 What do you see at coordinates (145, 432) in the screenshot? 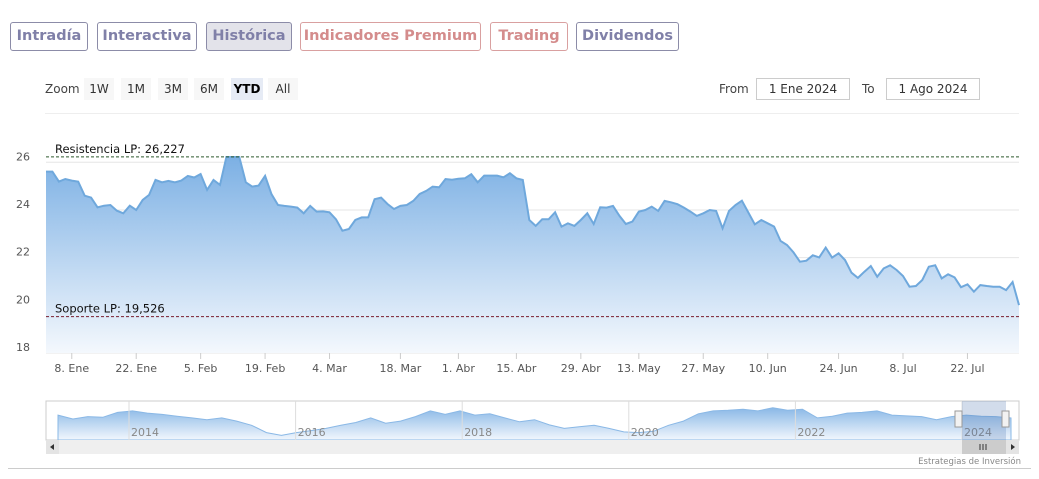
I see `navigator-year-label: 2014` at bounding box center [145, 432].